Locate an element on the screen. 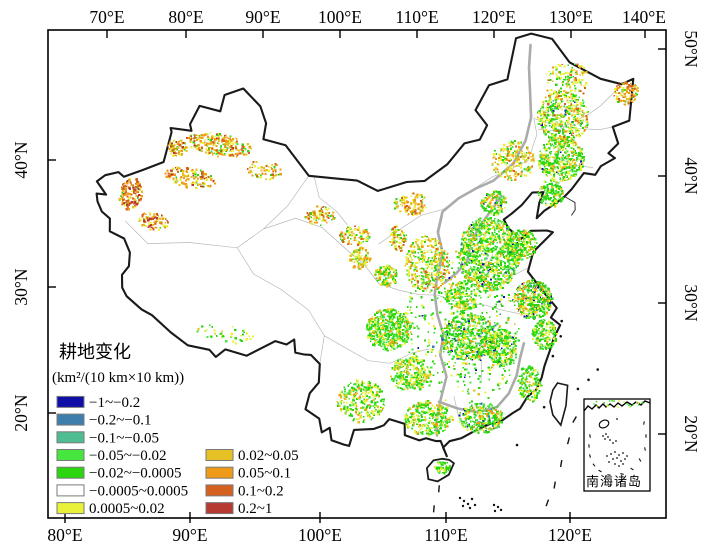  tick-label-top: 140°E is located at coordinates (644, 17).